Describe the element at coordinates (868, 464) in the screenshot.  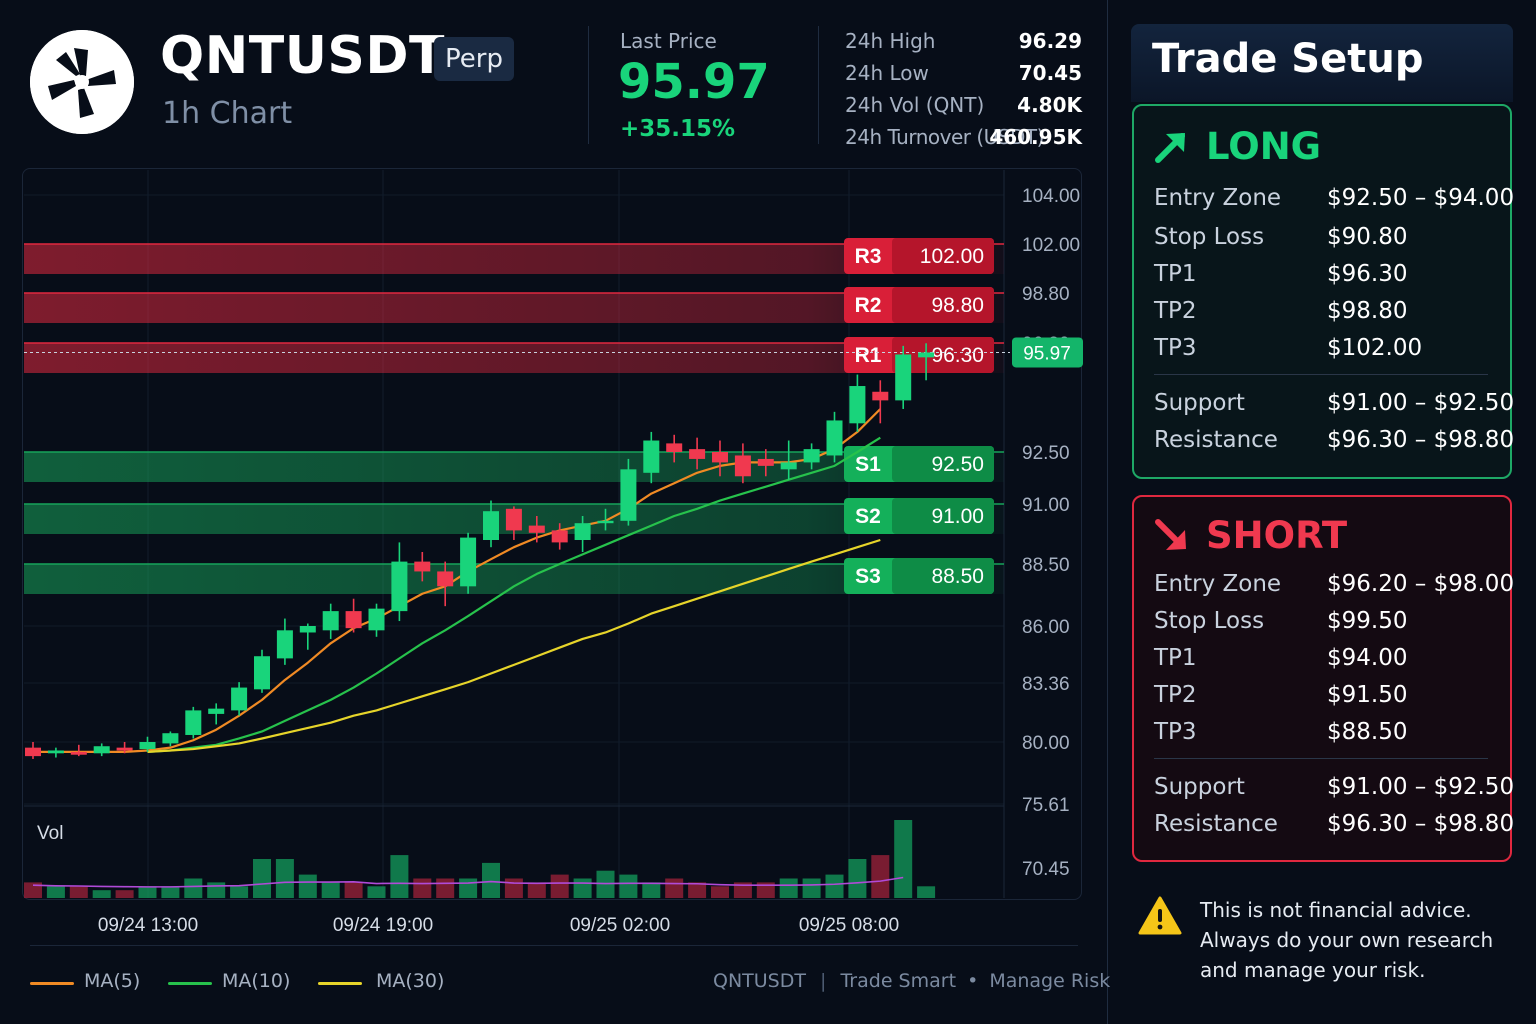
I see `level-name-s1: S1` at that location.